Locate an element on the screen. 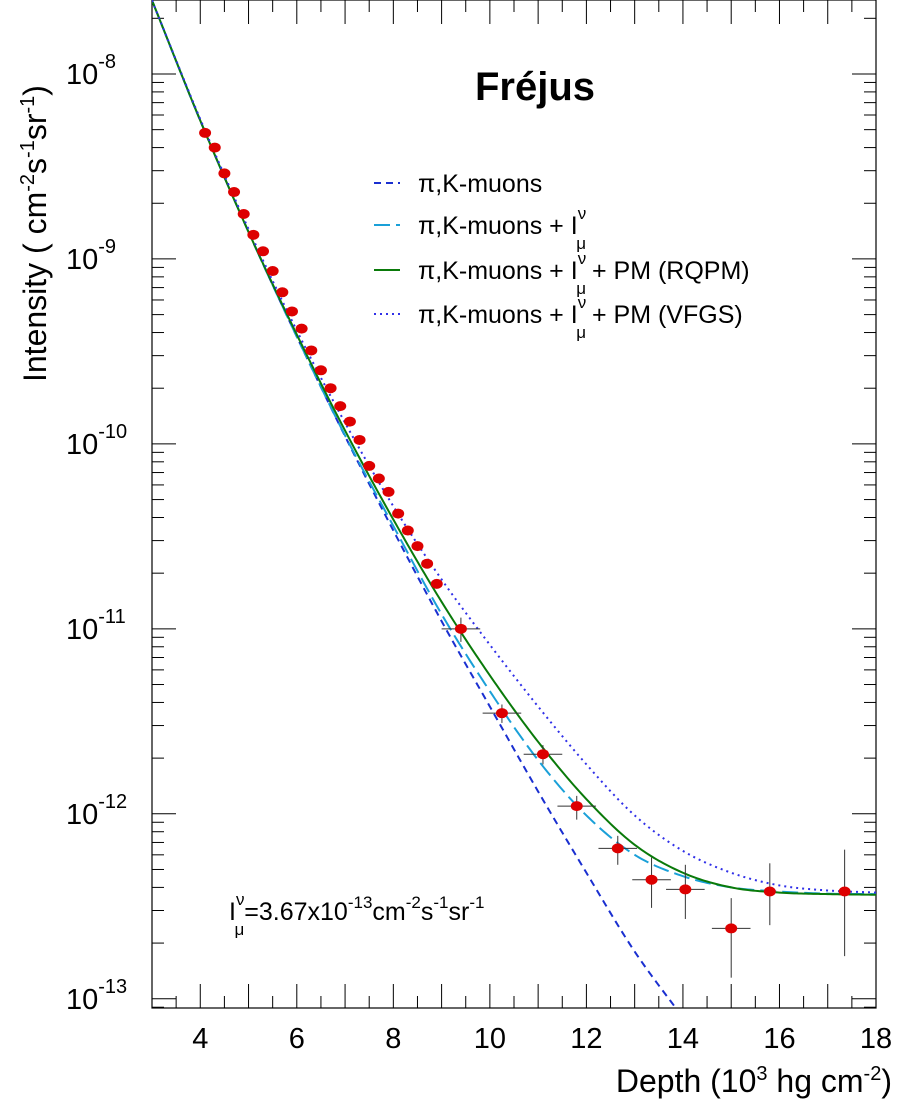  annot-nu: ν is located at coordinates (240, 899).